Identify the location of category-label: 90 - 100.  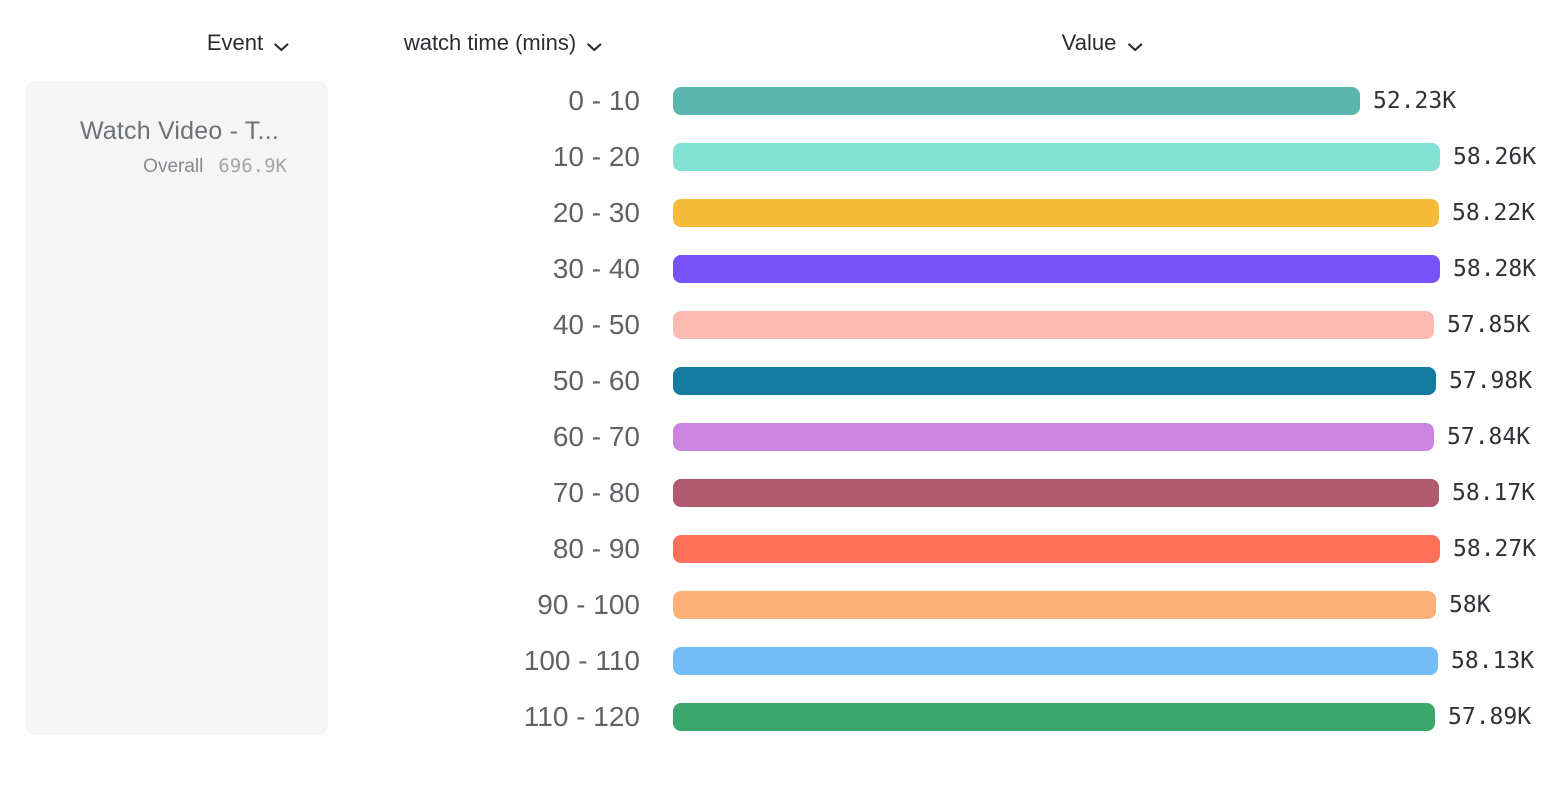
(588, 604).